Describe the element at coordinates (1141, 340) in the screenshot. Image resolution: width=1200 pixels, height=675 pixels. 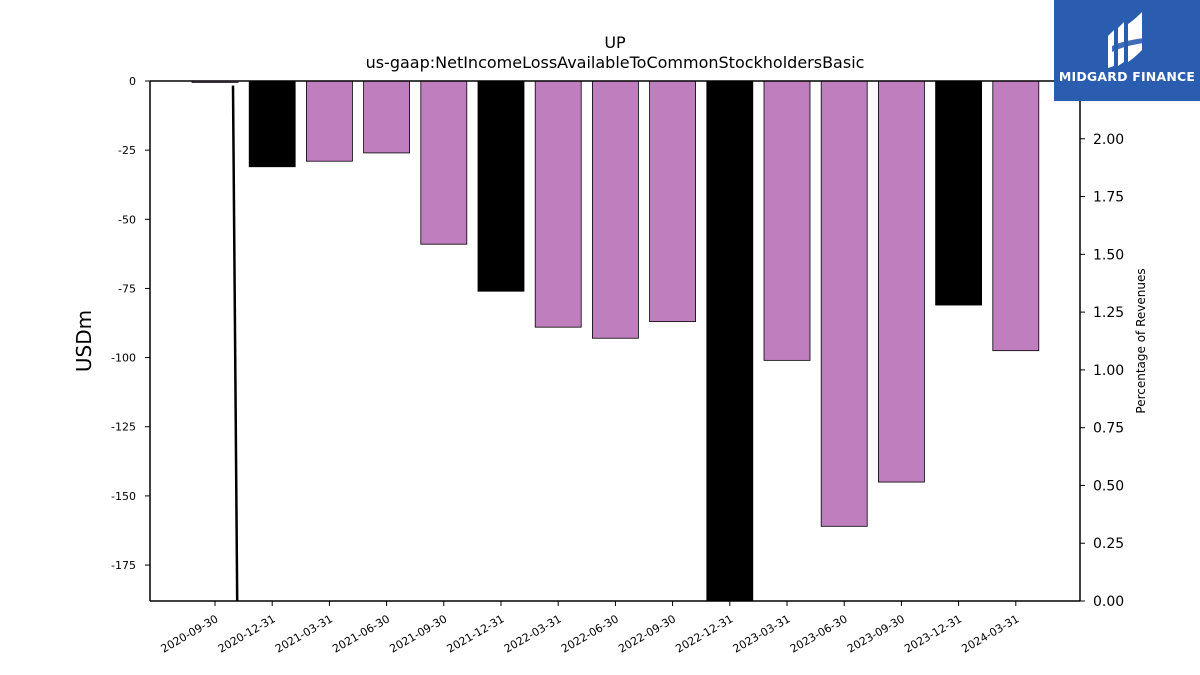
I see `y2-axis-label: Percentage of Revenues` at that location.